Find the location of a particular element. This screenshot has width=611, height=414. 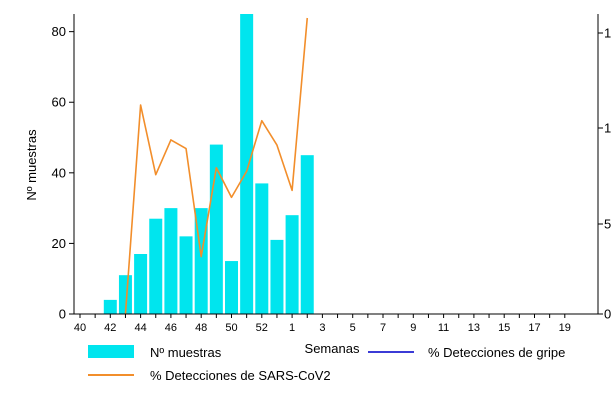

x-tick-label: 46 is located at coordinates (171, 328).